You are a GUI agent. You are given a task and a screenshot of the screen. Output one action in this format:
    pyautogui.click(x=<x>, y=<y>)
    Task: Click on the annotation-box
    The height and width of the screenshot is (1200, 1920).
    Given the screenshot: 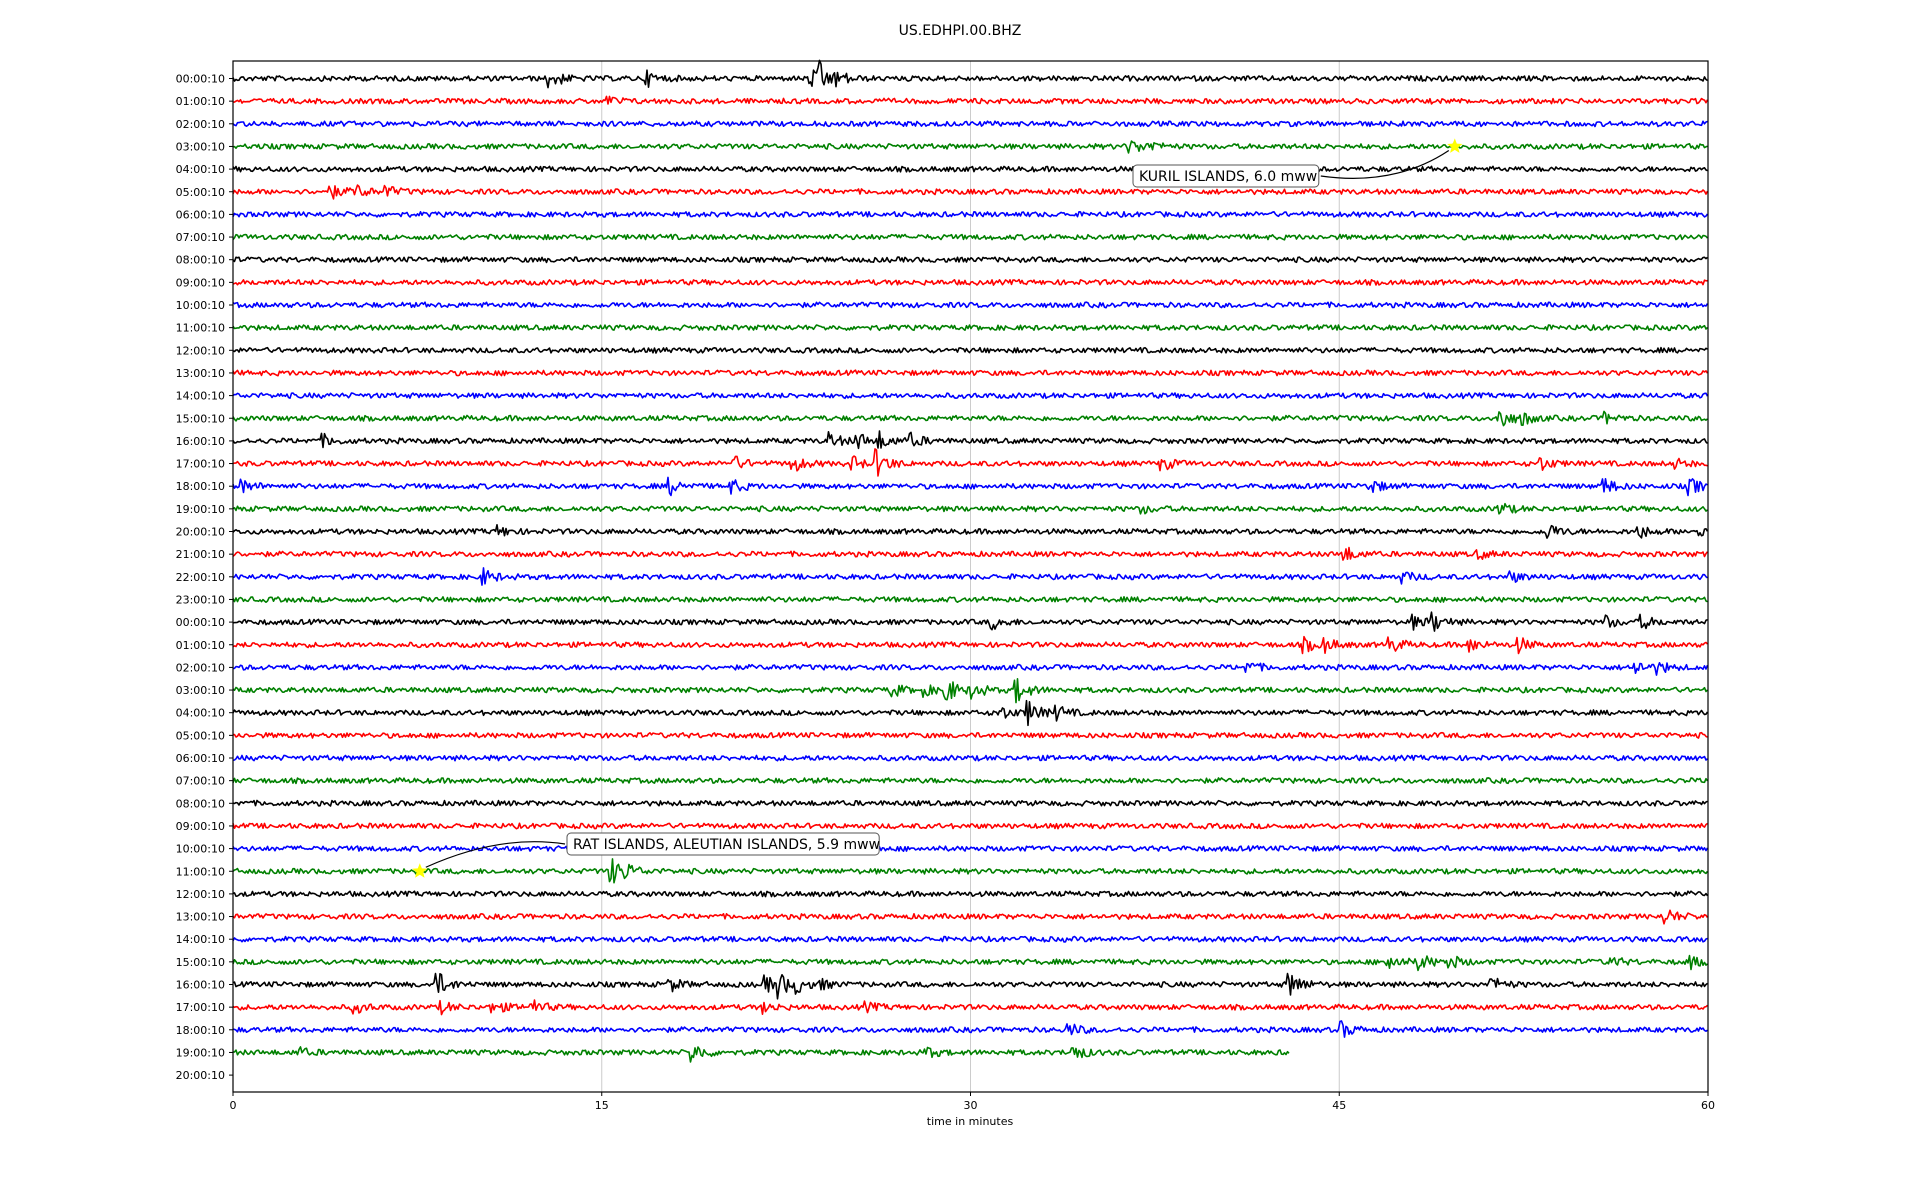 What is the action you would take?
    pyautogui.click(x=1226, y=176)
    